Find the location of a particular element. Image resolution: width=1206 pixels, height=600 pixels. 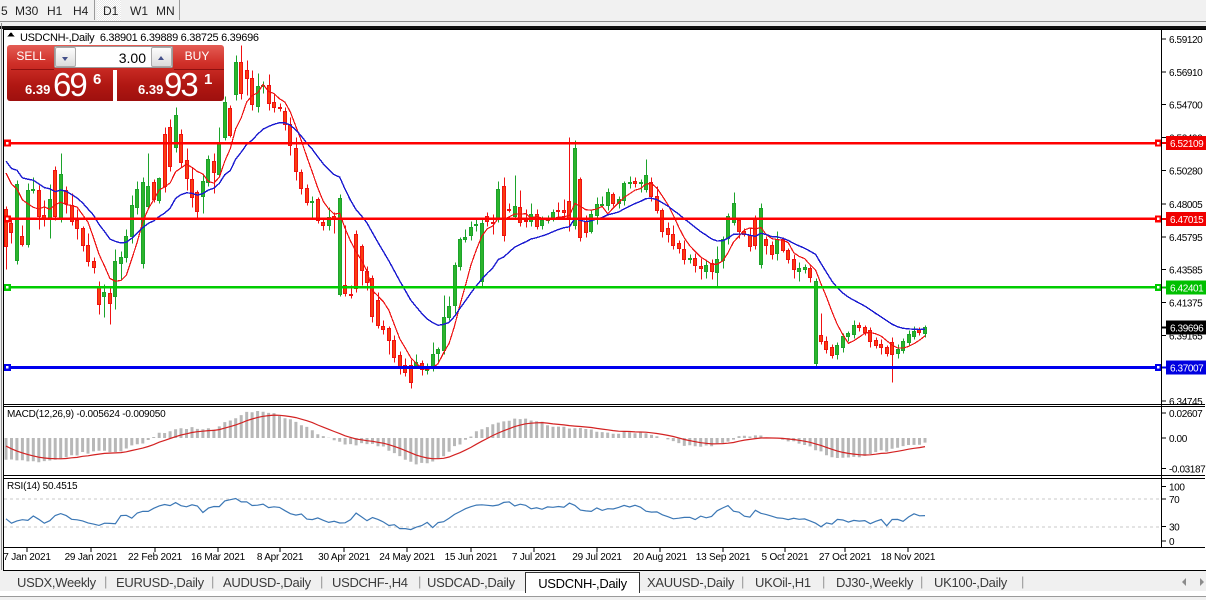

svg-text: 6.48005 is located at coordinates (1186, 205).